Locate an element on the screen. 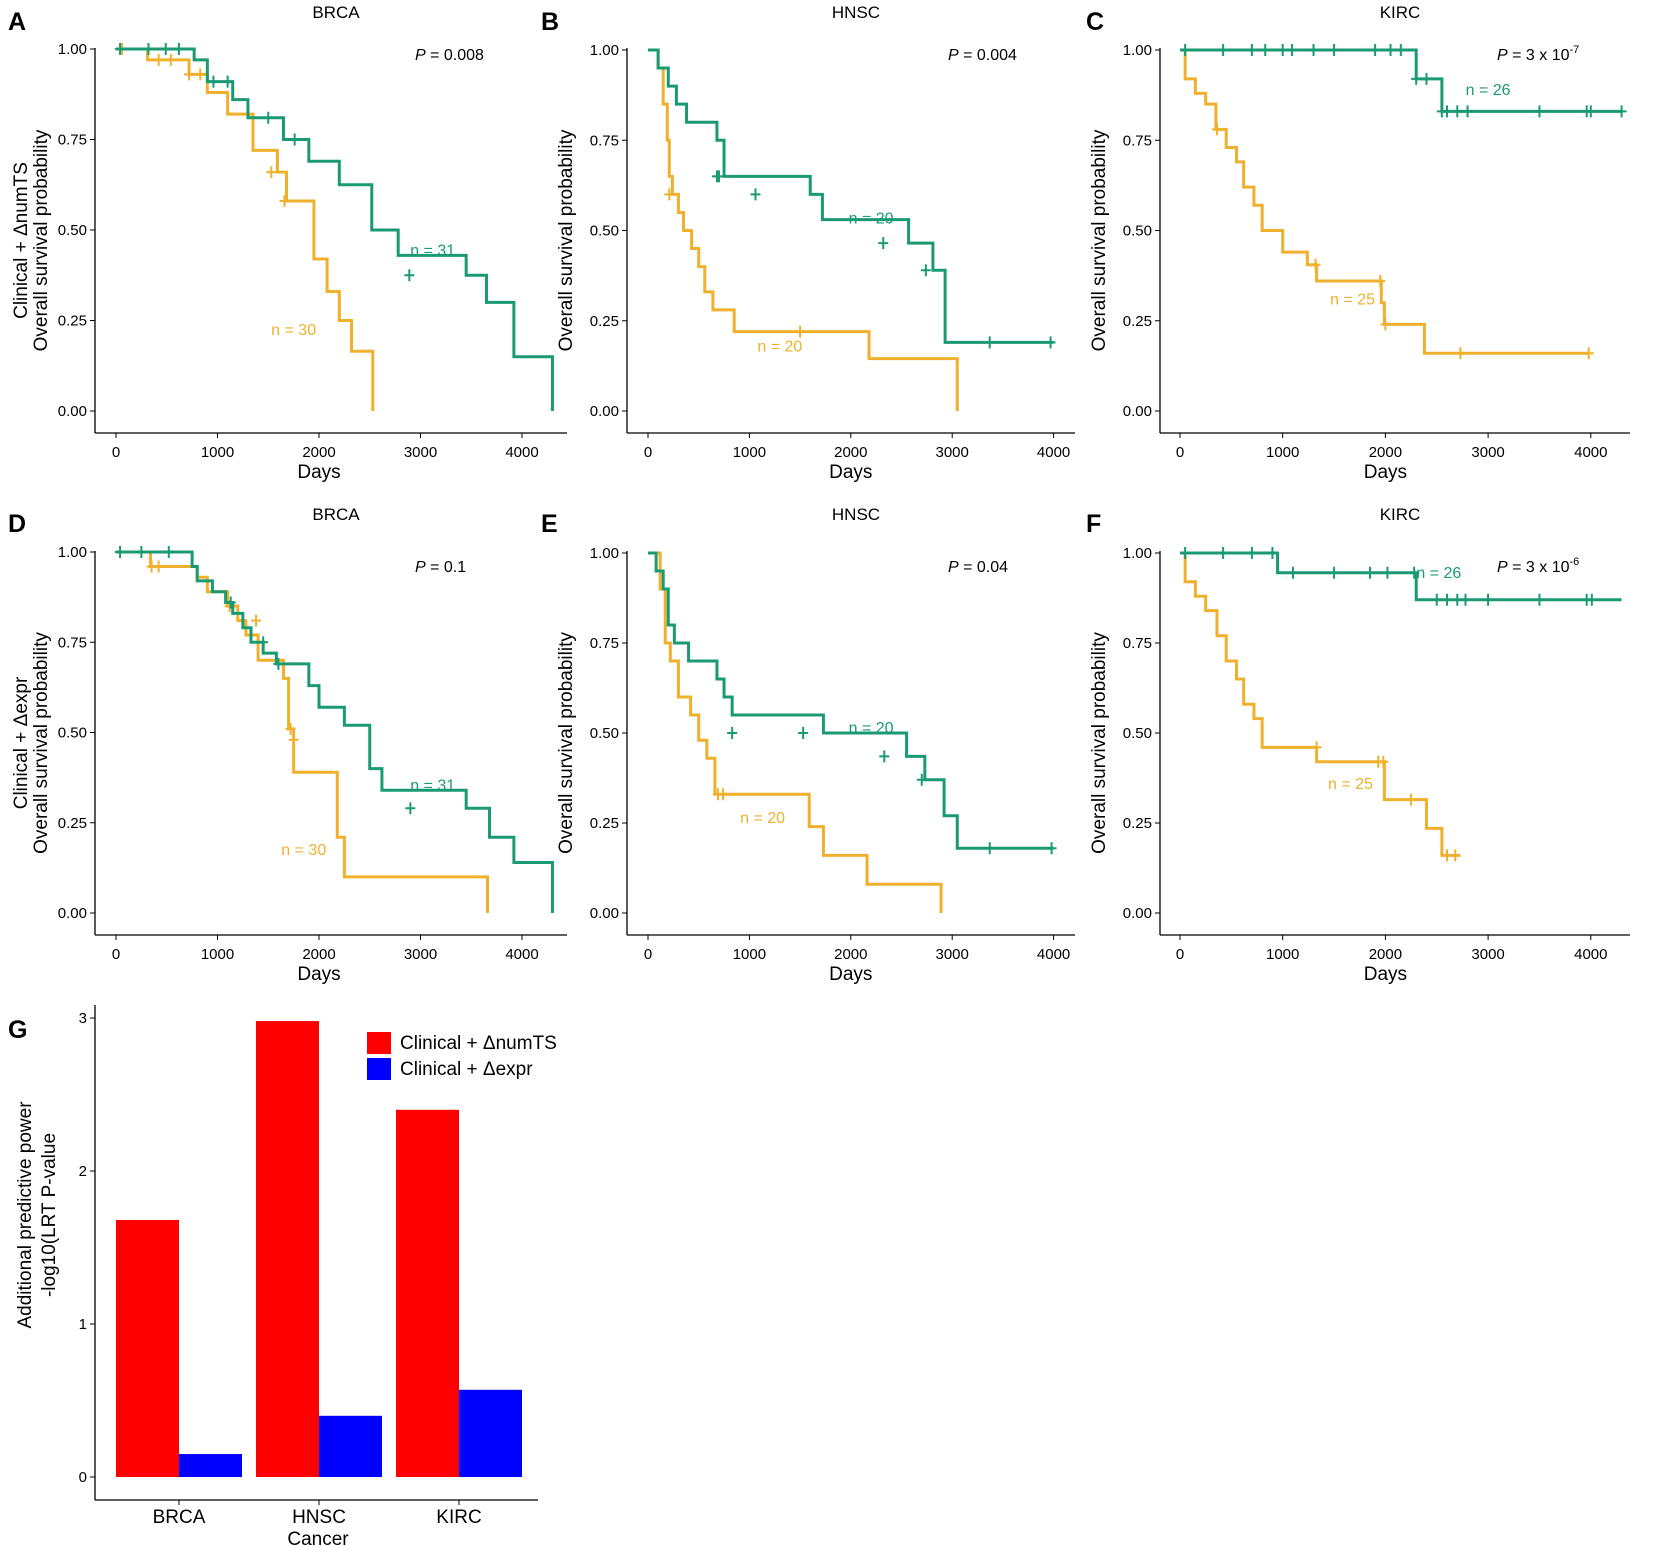 This screenshot has height=1546, width=1654. panel-title: HNSC is located at coordinates (856, 12).